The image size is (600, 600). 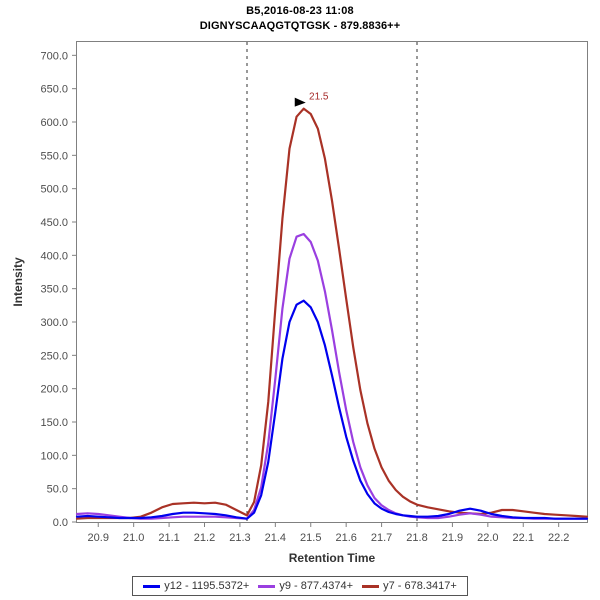 I want to click on y-tick-label: 550.0, so click(x=54, y=156).